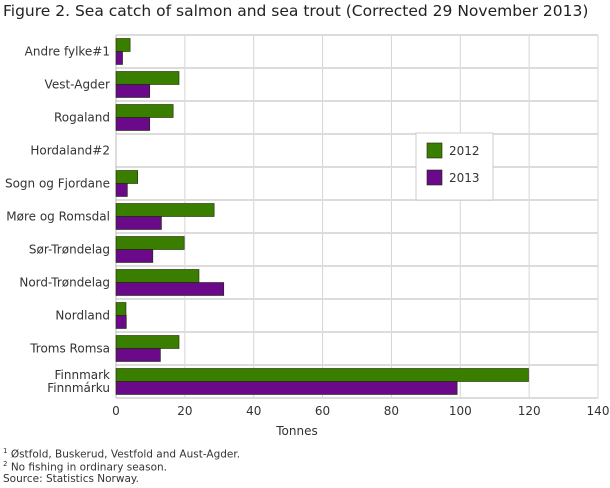 This screenshot has width=610, height=488. I want to click on x-tick-label: 60, so click(322, 411).